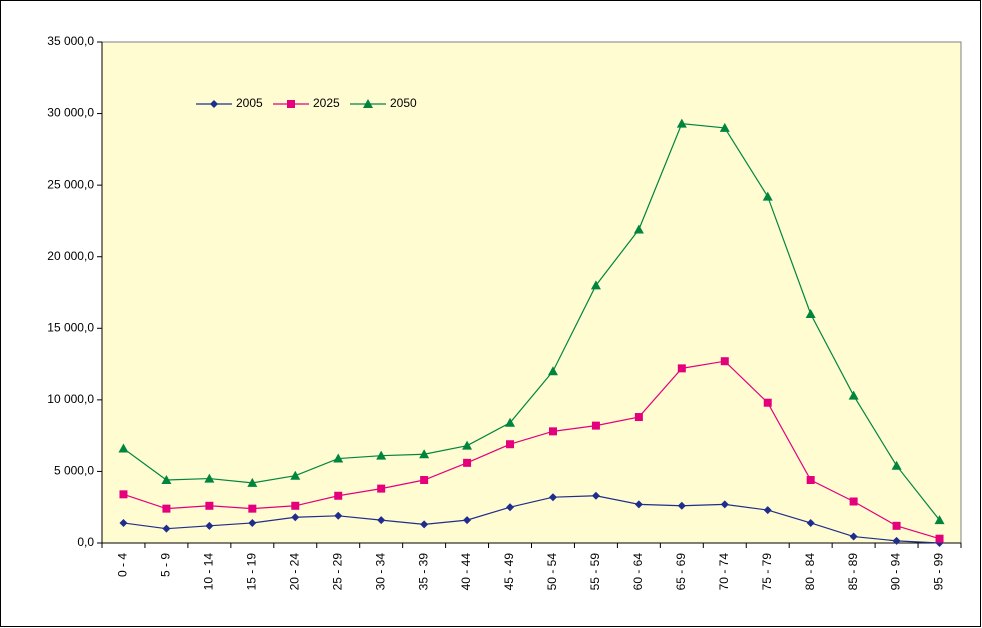  Describe the element at coordinates (853, 572) in the screenshot. I see `x-tick-label: 85 - 89` at that location.